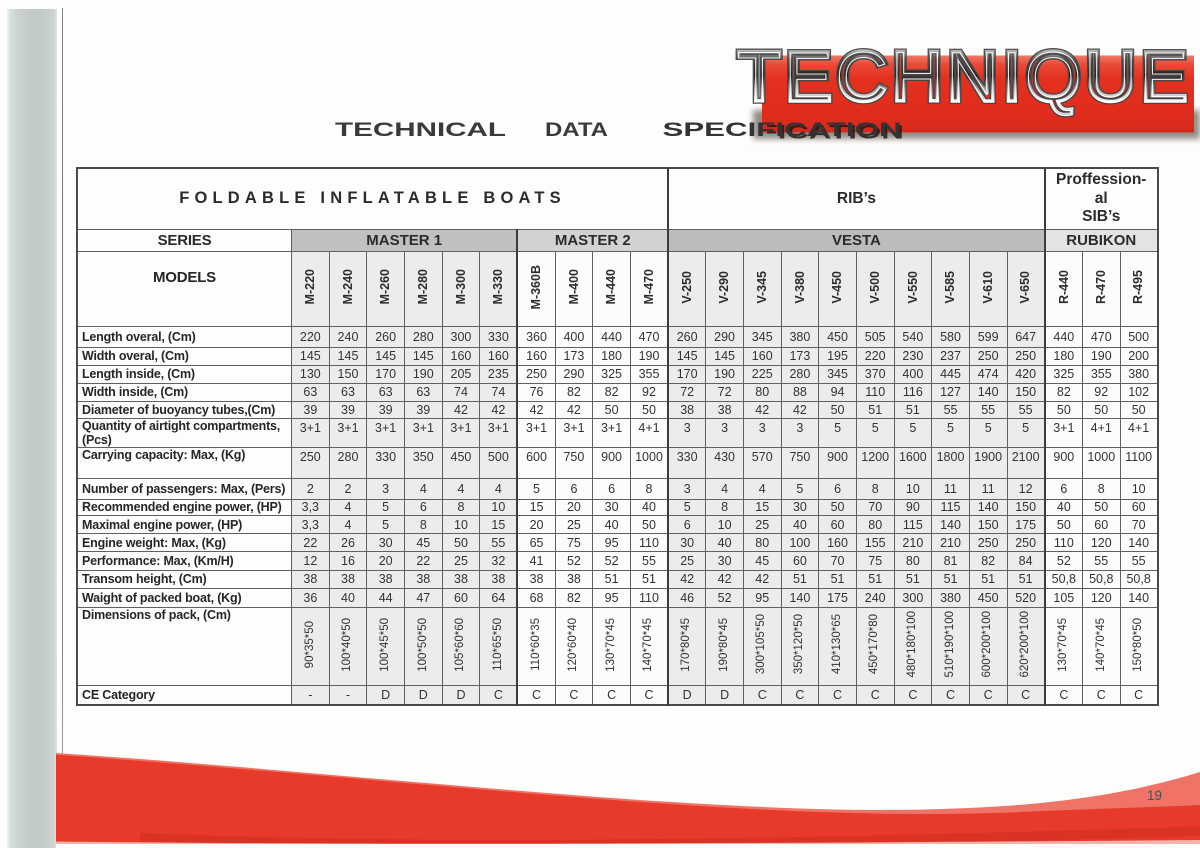 This screenshot has width=1200, height=848. I want to click on svg-text: 19, so click(1154, 795).